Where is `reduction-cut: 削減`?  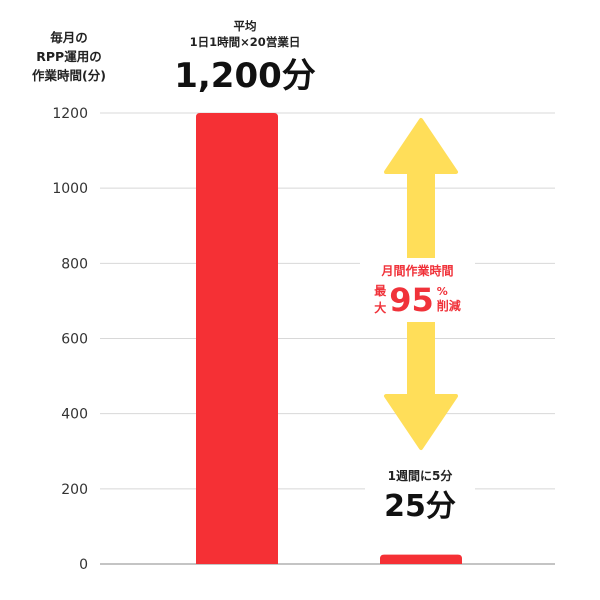 reduction-cut: 削減 is located at coordinates (448, 305).